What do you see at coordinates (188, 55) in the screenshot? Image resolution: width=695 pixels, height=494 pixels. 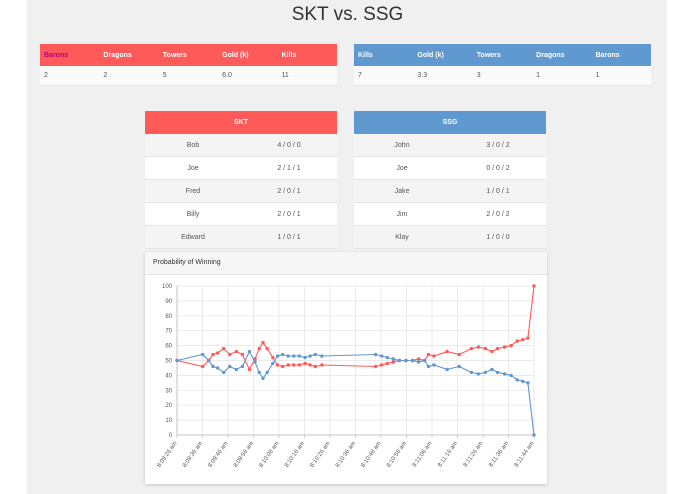 I see `skt-header-towers: Towers` at bounding box center [188, 55].